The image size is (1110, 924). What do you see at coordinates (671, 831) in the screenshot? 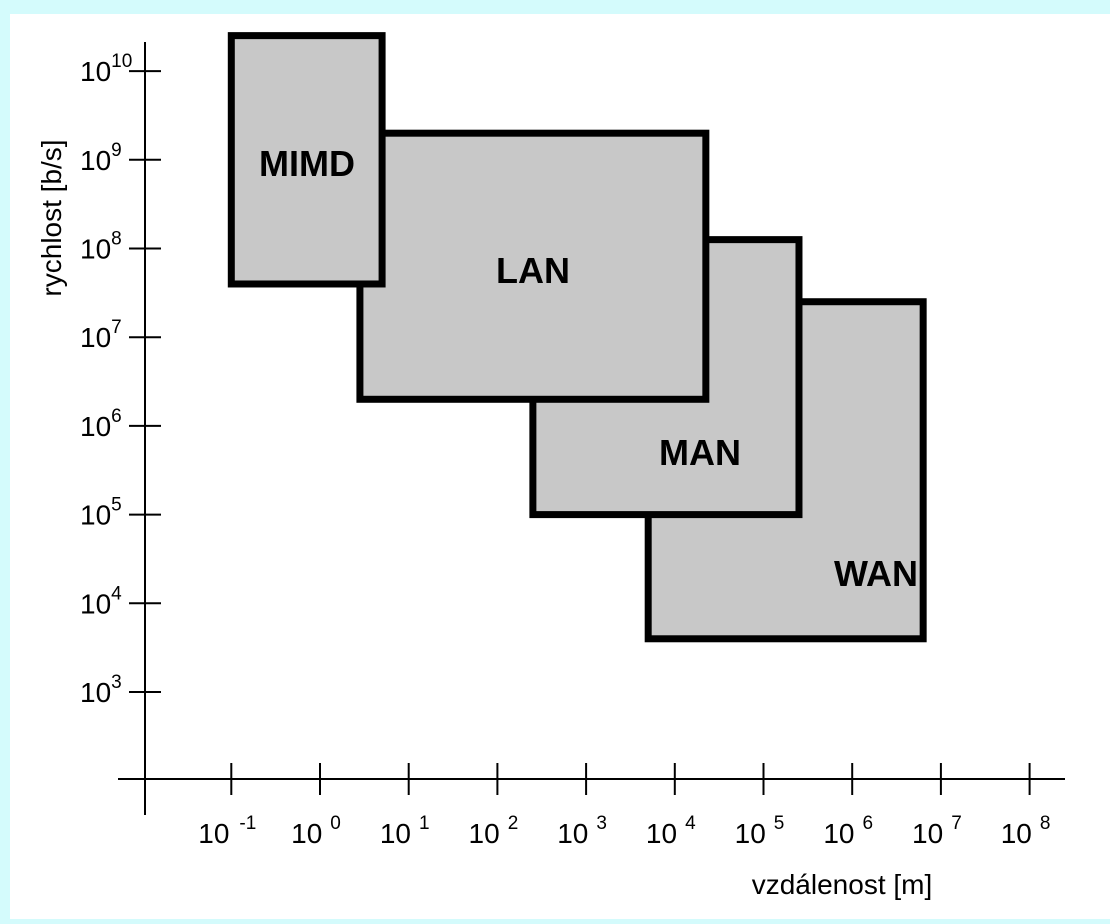
I see `x-tick-label: 10 4` at bounding box center [671, 831].